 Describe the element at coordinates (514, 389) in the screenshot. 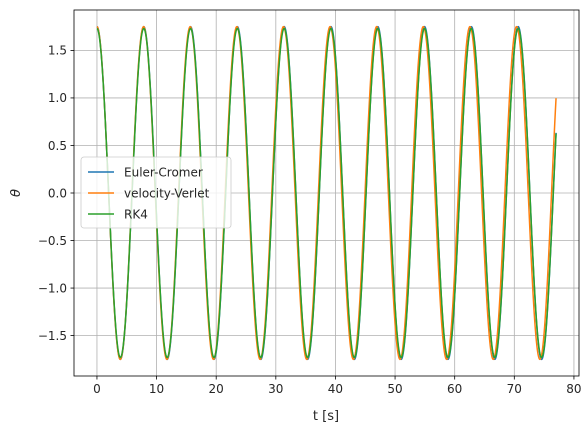

I see `x-tick-label: 70` at that location.